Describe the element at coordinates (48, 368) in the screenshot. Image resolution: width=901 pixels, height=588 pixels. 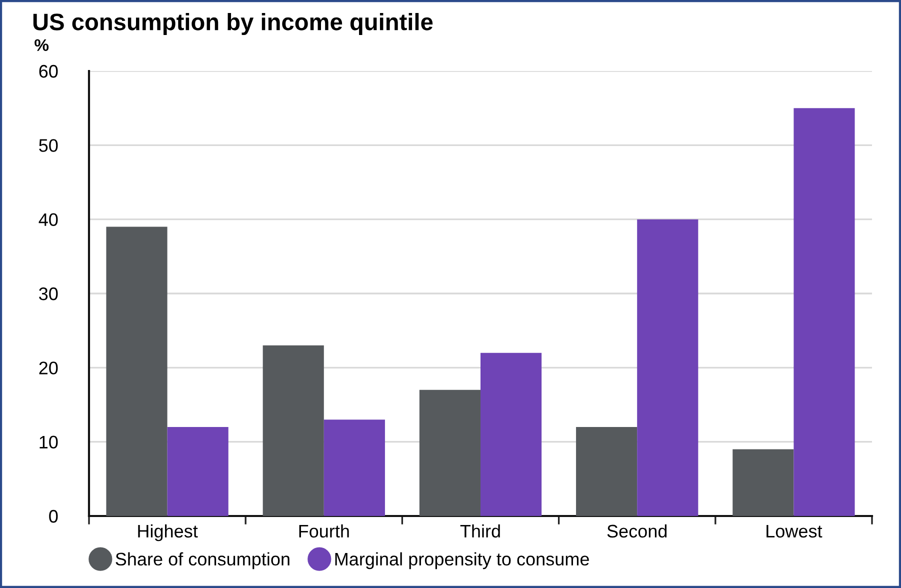
I see `y-tick-label: 20` at that location.